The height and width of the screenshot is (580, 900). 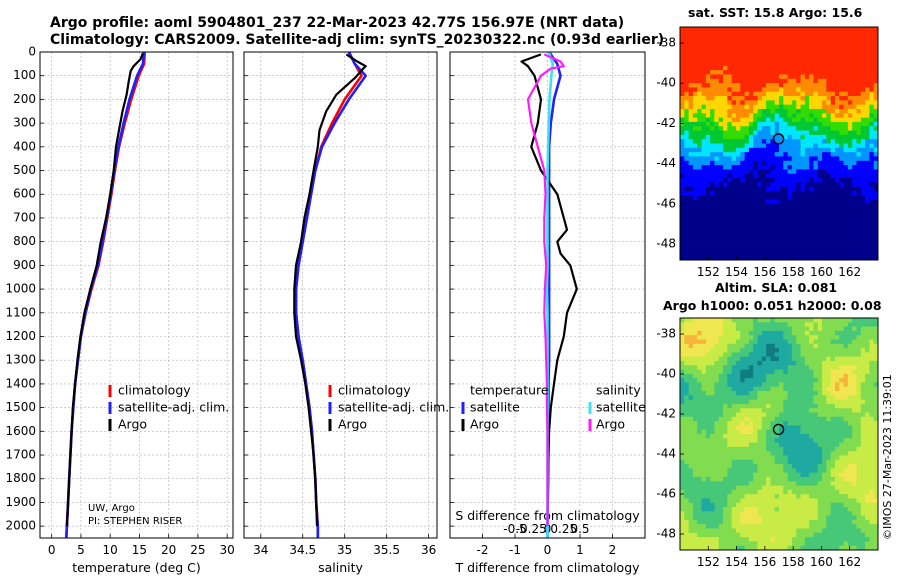 I want to click on x-tick-label: 156, so click(x=764, y=272).